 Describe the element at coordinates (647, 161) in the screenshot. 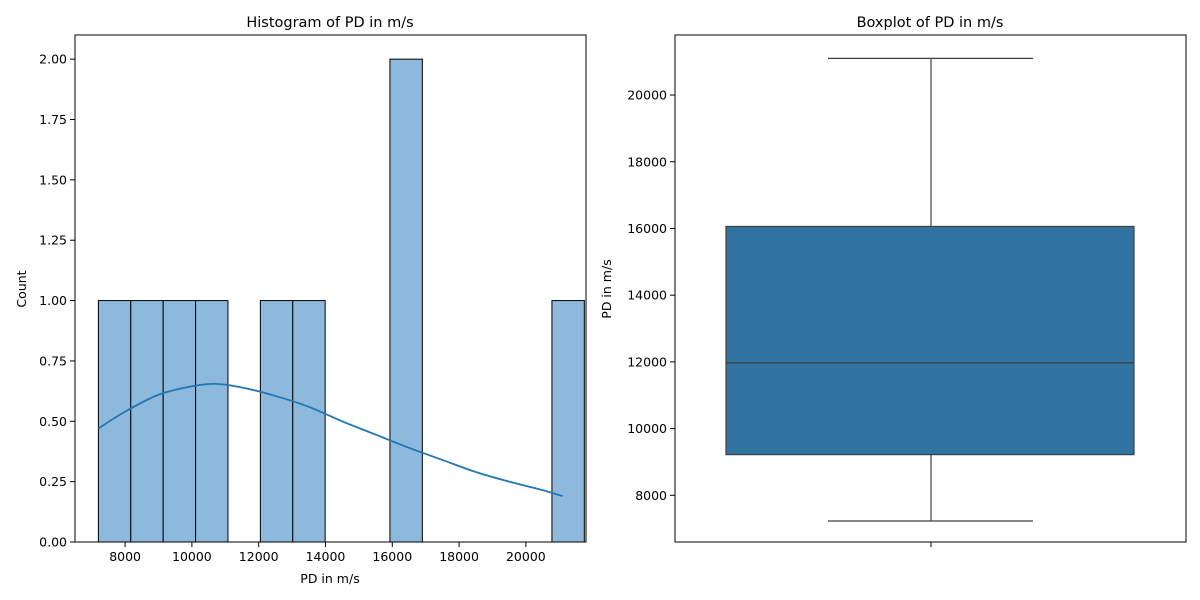

I see `y-tick-label: 18000` at that location.